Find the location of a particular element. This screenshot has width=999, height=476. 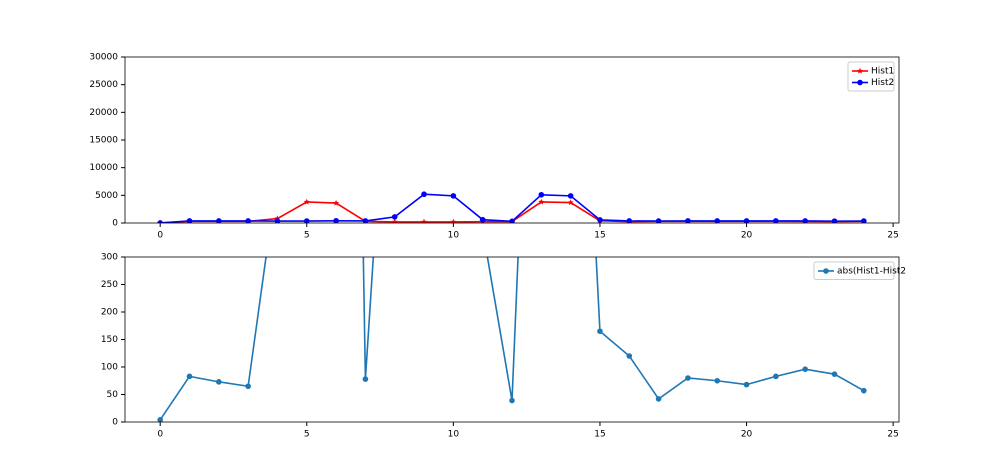

legend-label: Hist2 is located at coordinates (882, 83).